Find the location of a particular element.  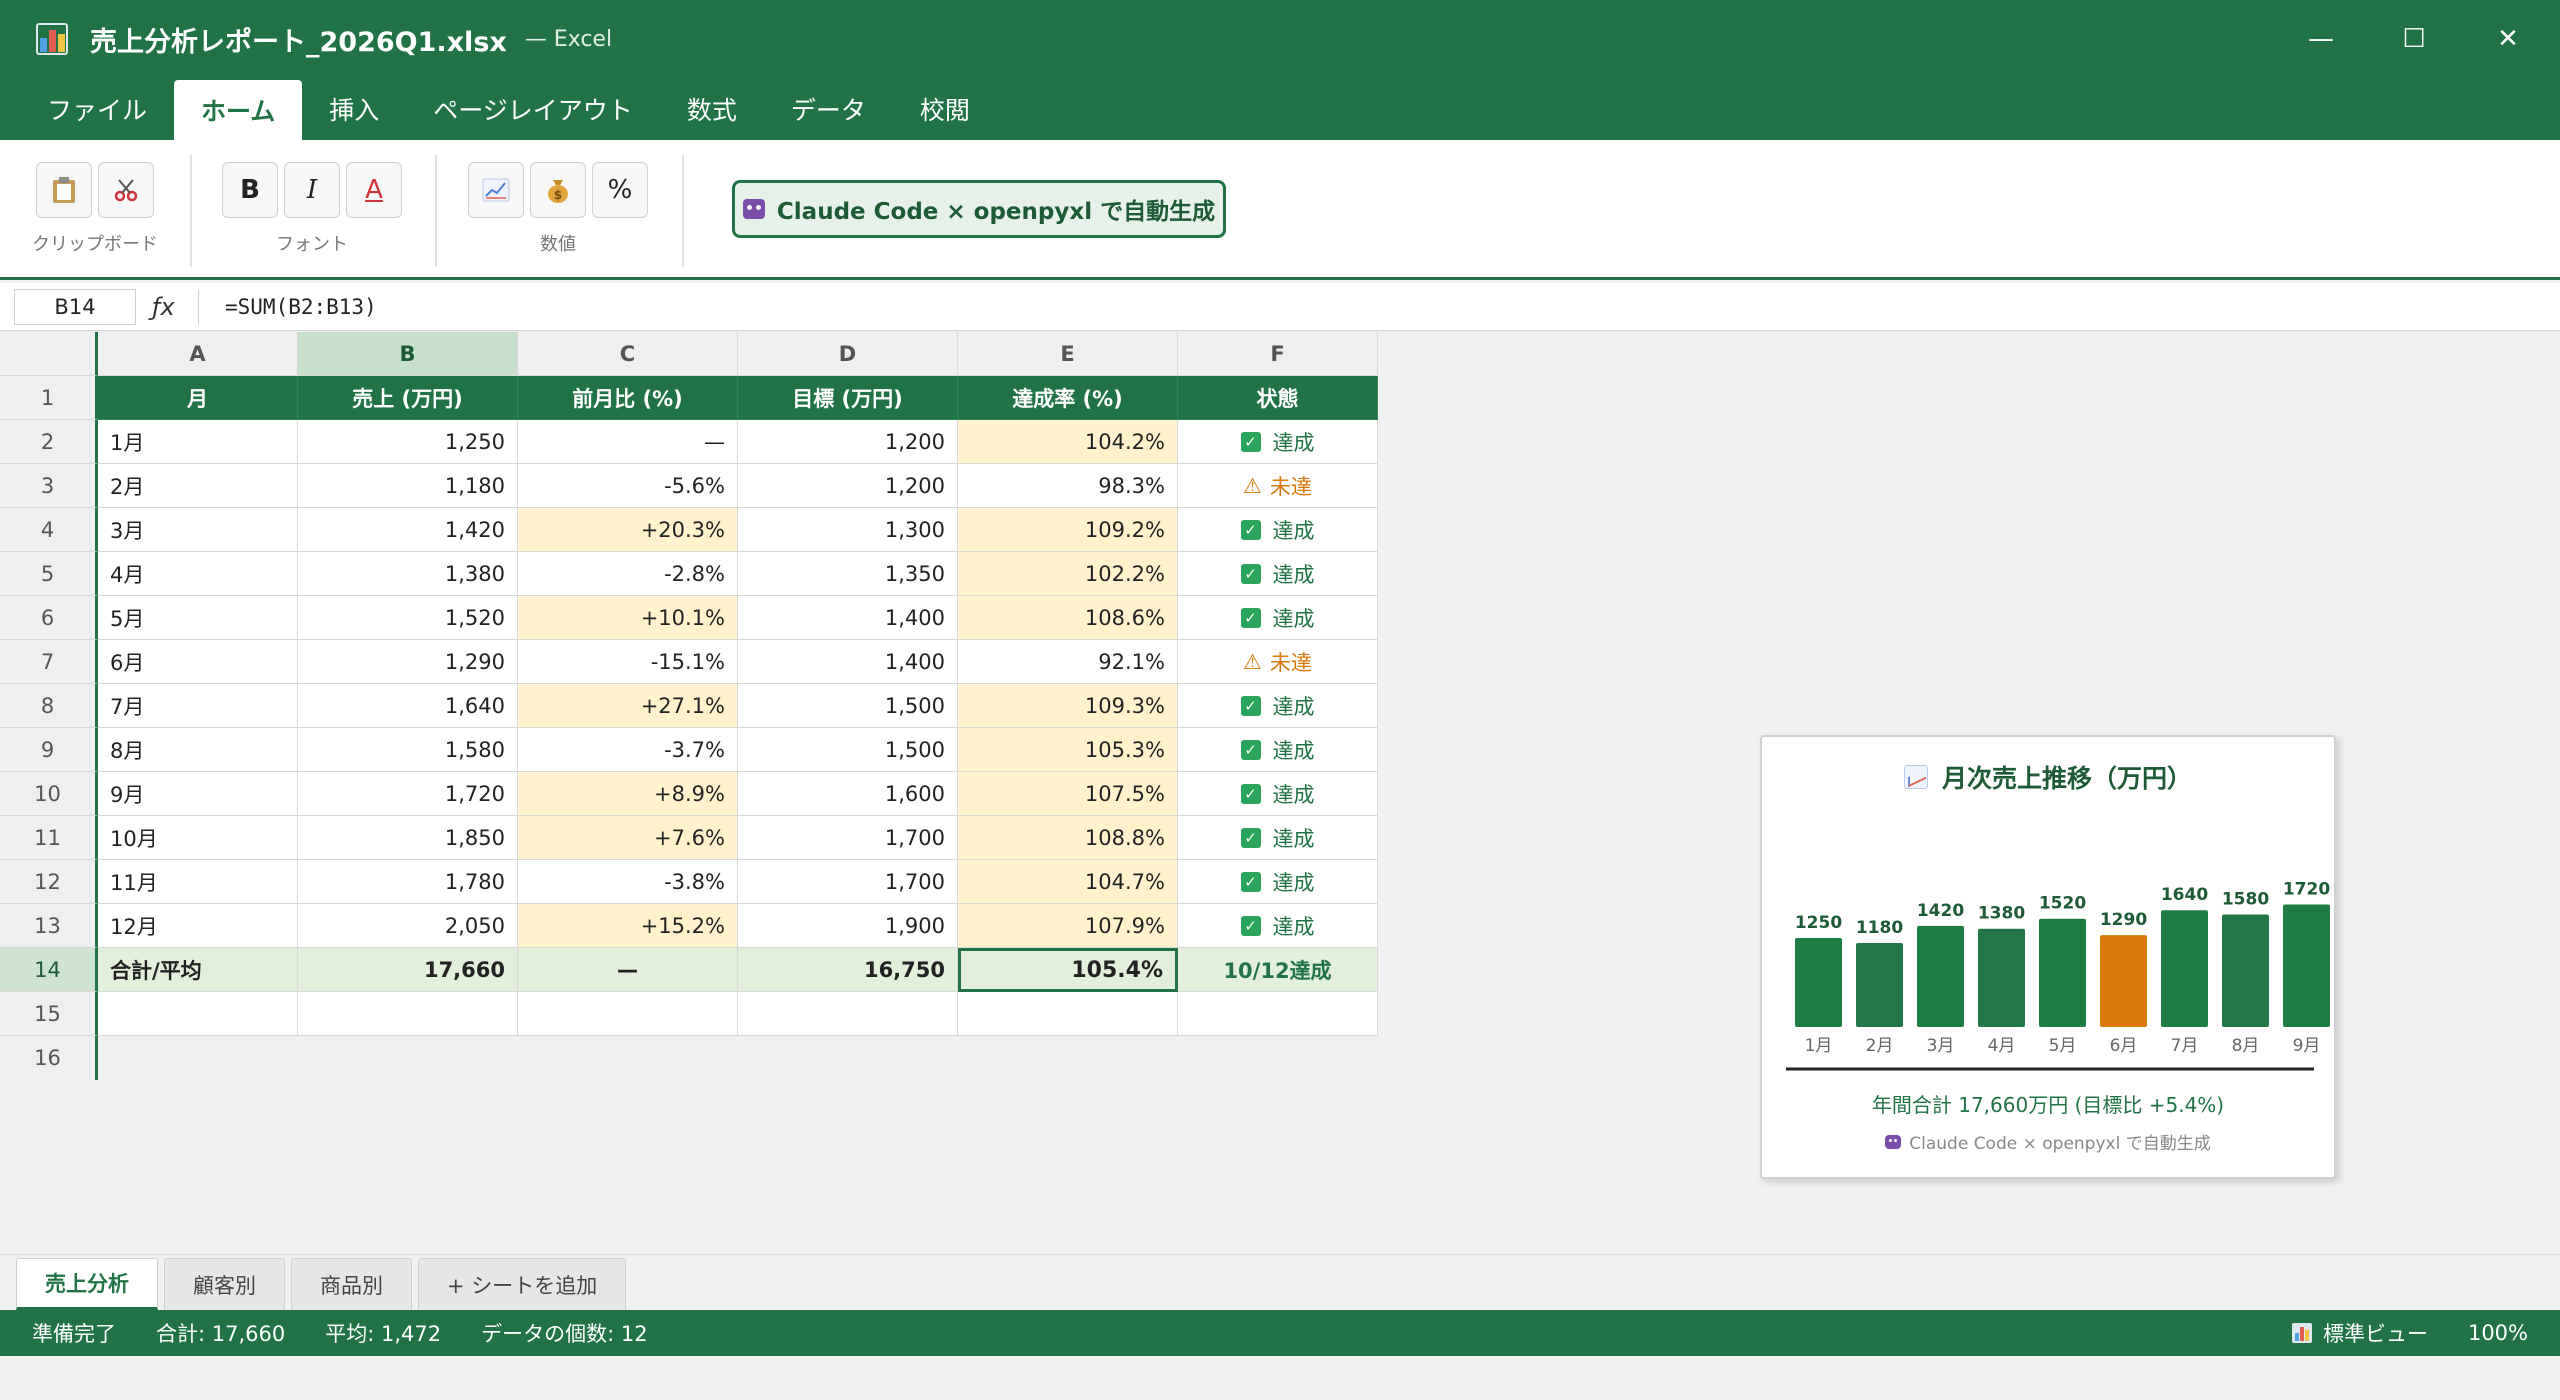

add-sheet-button: + シートを追加 is located at coordinates (522, 1284).